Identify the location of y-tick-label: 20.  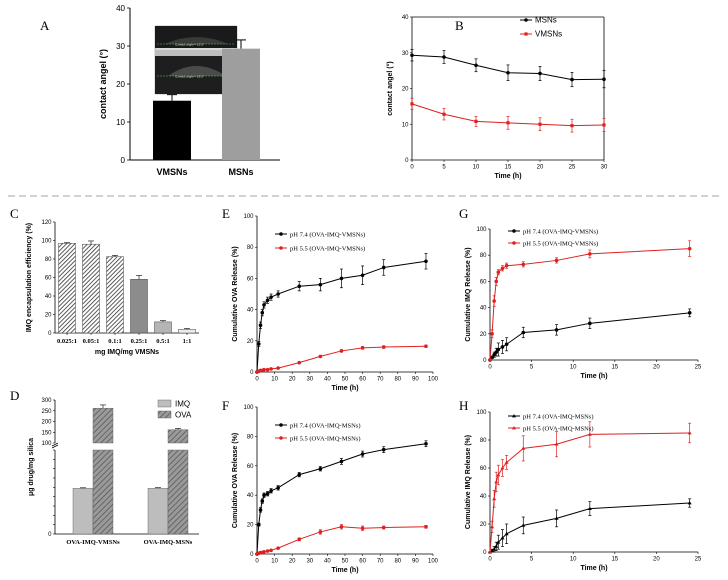
(250, 342).